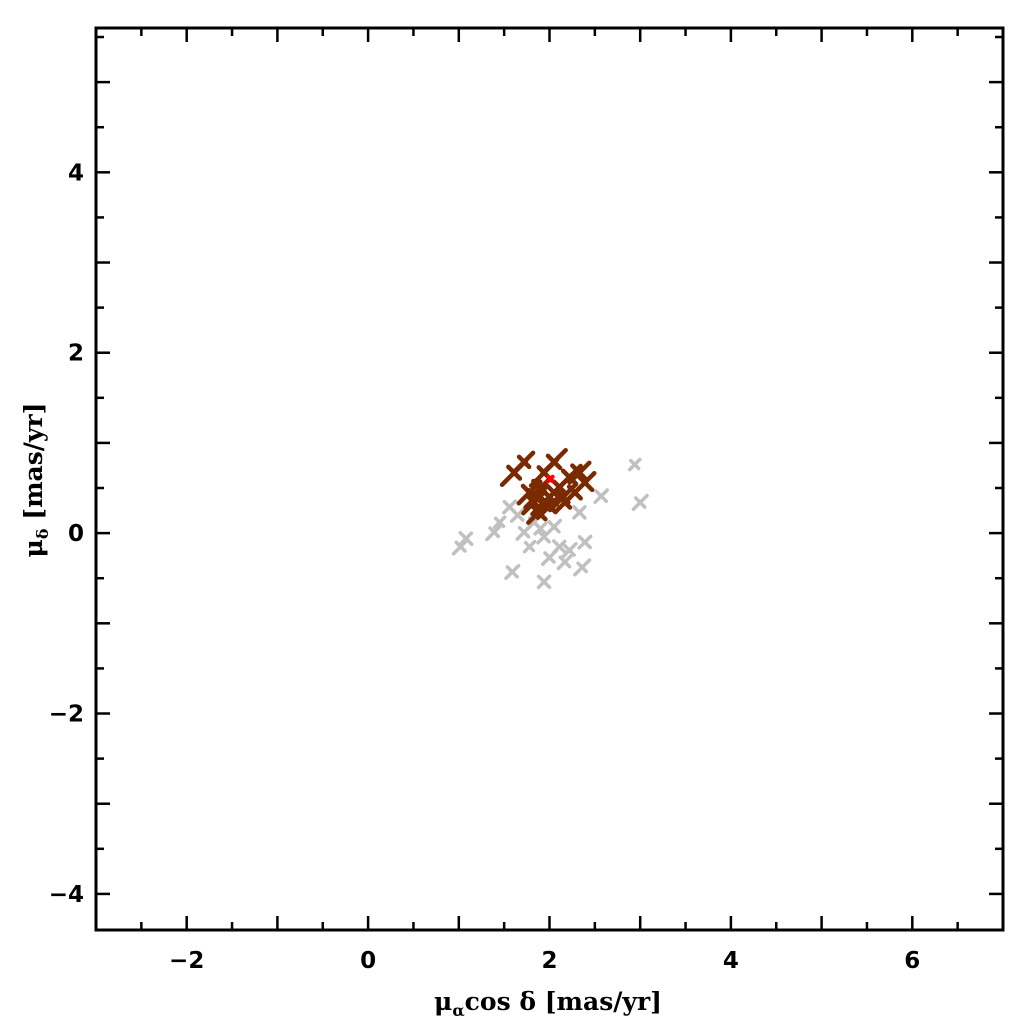 This screenshot has width=1024, height=1024. I want to click on data-points, so click(550, 518).